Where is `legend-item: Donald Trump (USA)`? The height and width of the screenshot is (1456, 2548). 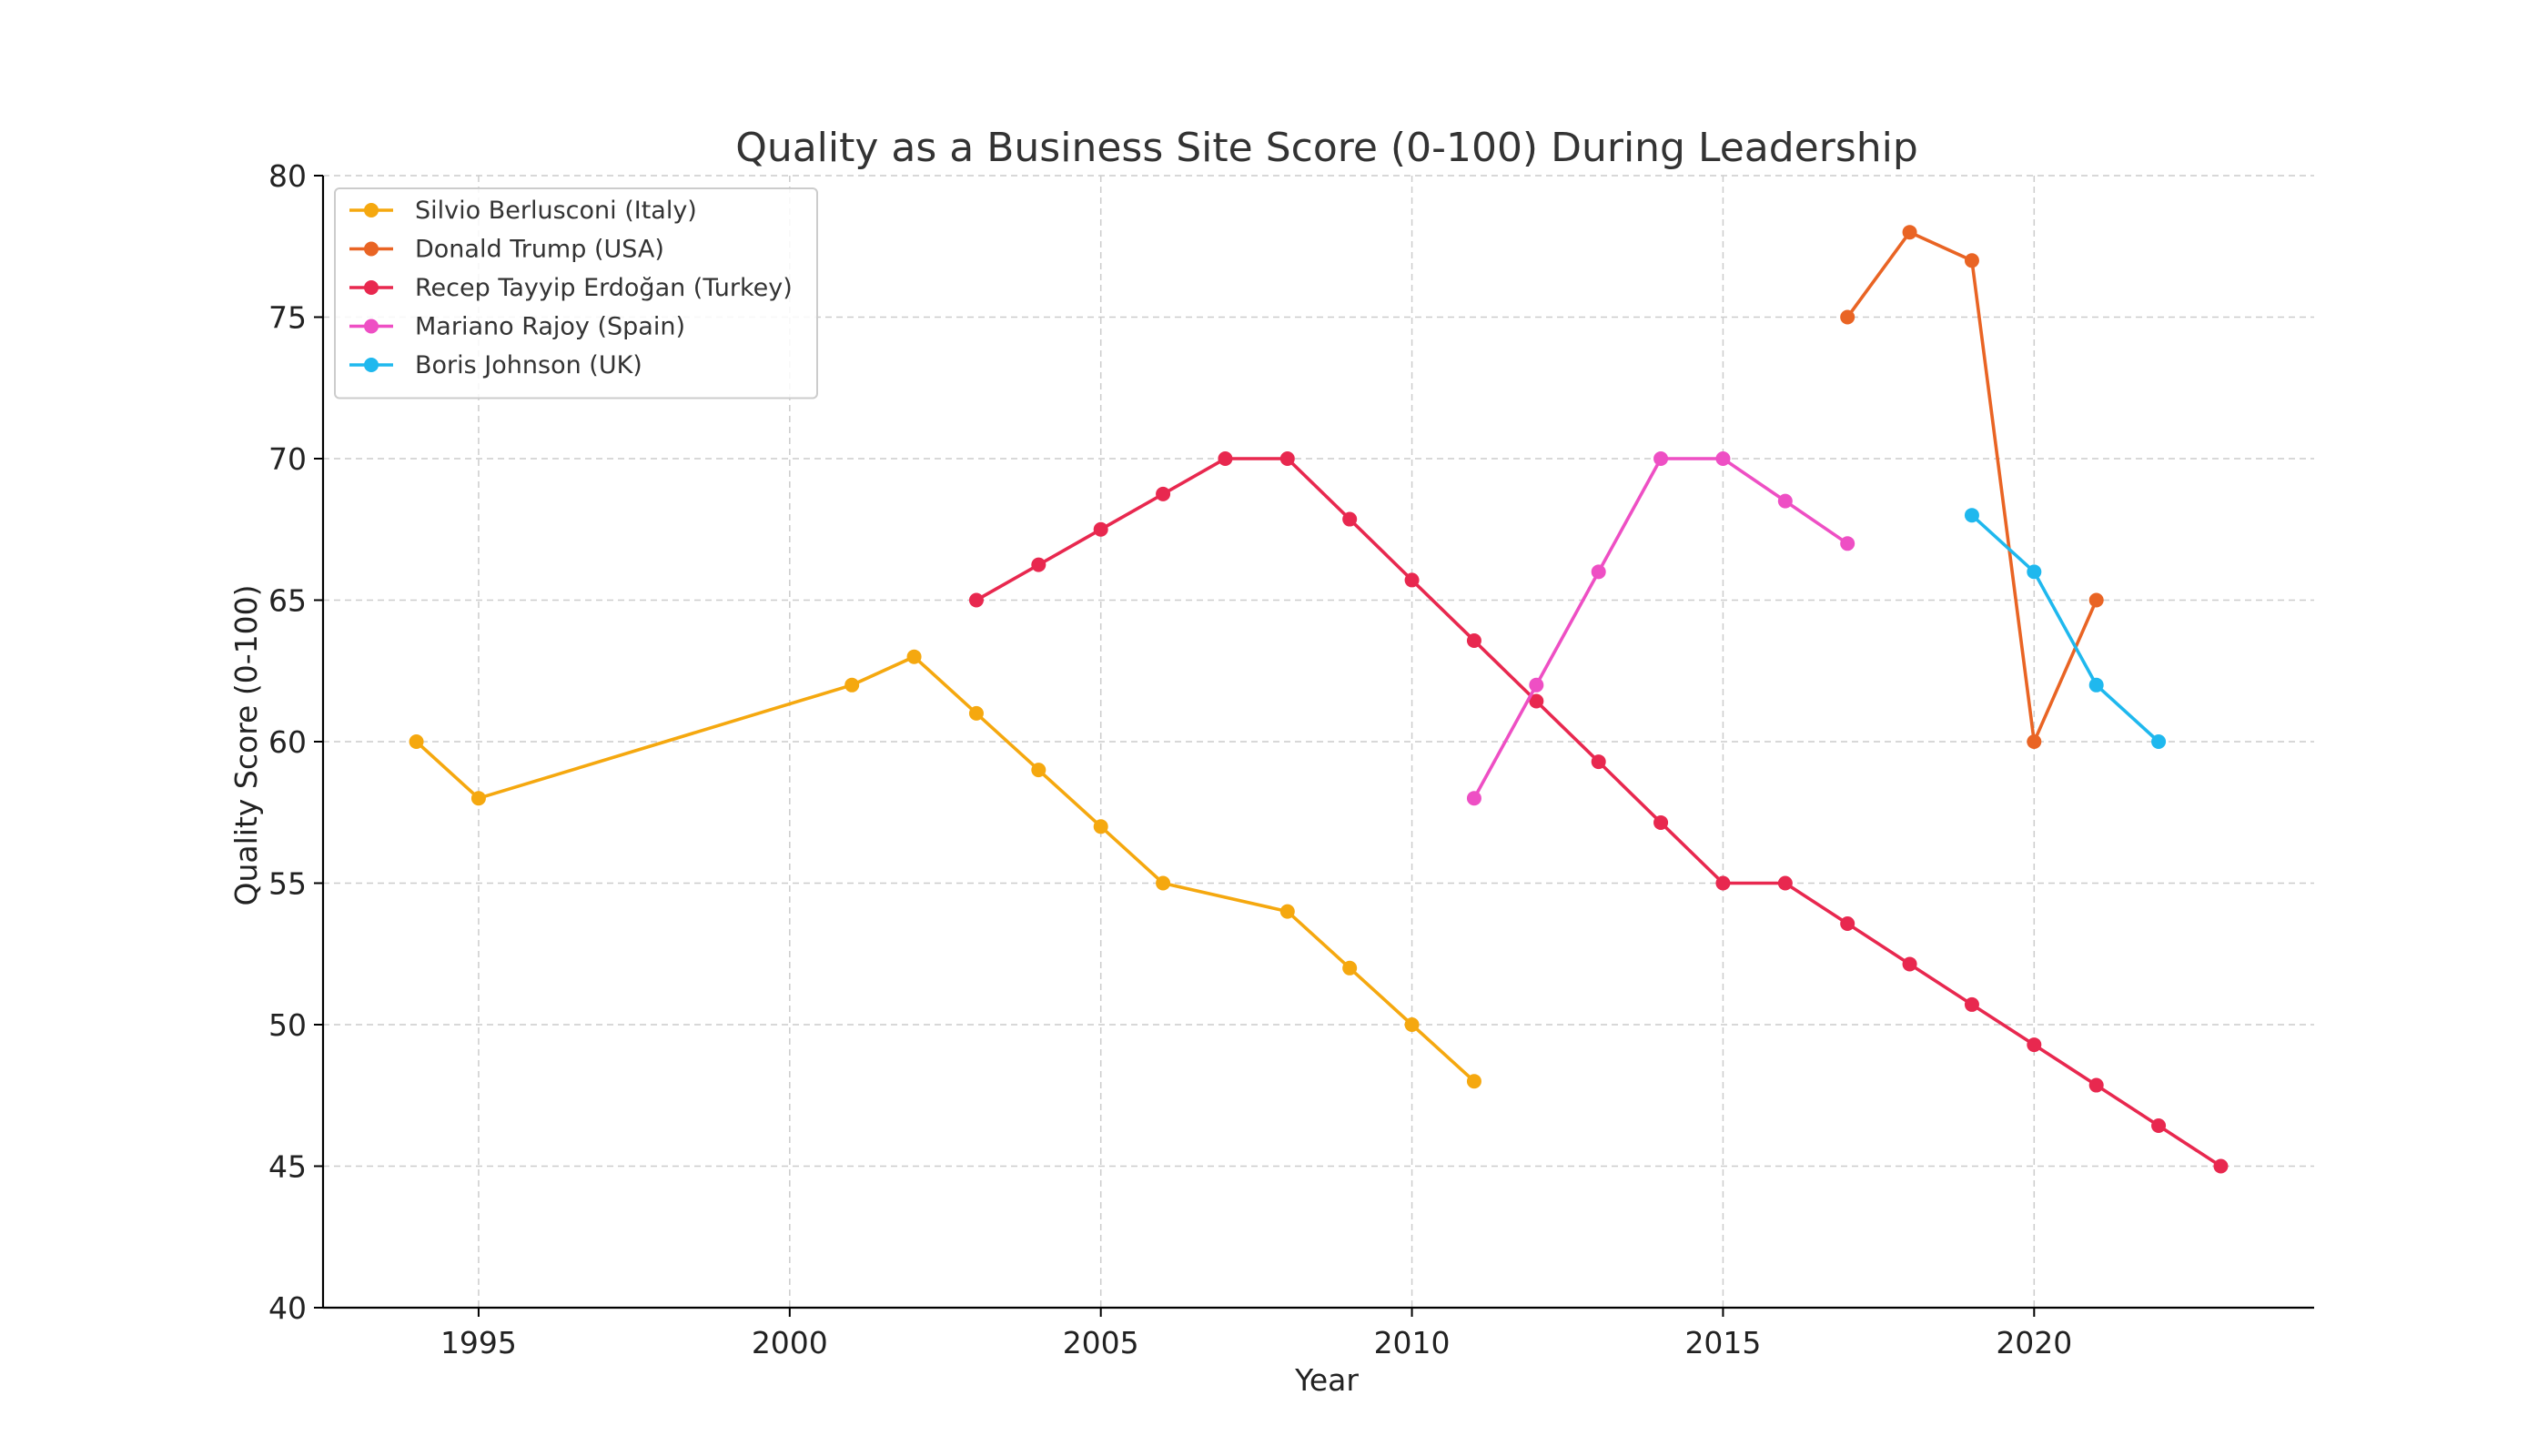 legend-item: Donald Trump (USA) is located at coordinates (506, 250).